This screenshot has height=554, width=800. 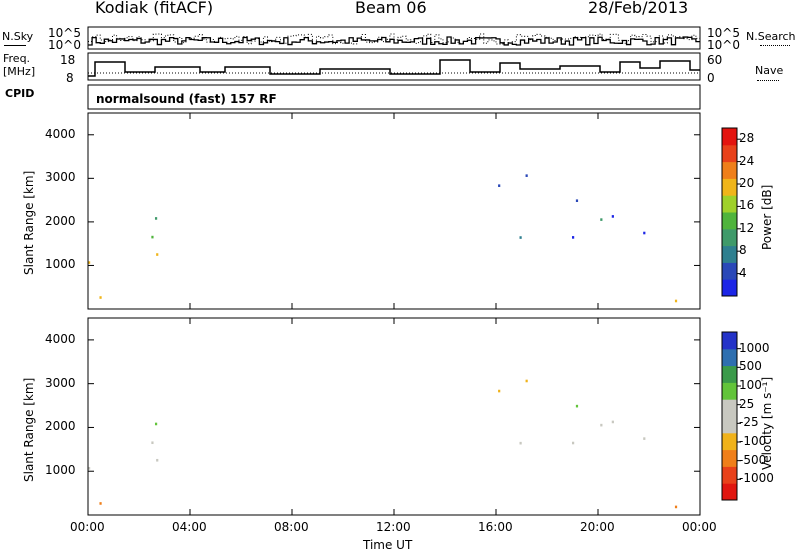 What do you see at coordinates (638, 8) in the screenshot?
I see `date-title: 28/Feb/2013` at bounding box center [638, 8].